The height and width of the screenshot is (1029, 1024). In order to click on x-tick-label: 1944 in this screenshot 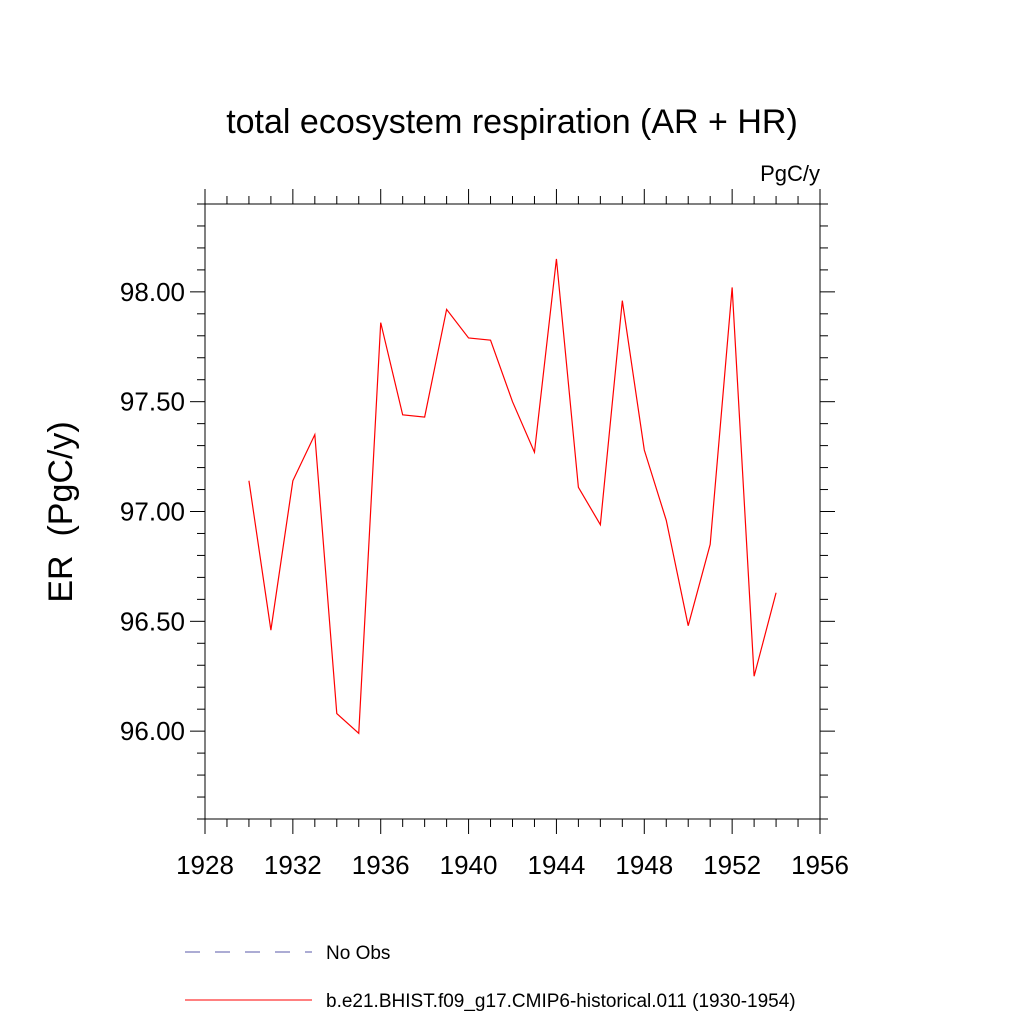, I will do `click(557, 865)`.